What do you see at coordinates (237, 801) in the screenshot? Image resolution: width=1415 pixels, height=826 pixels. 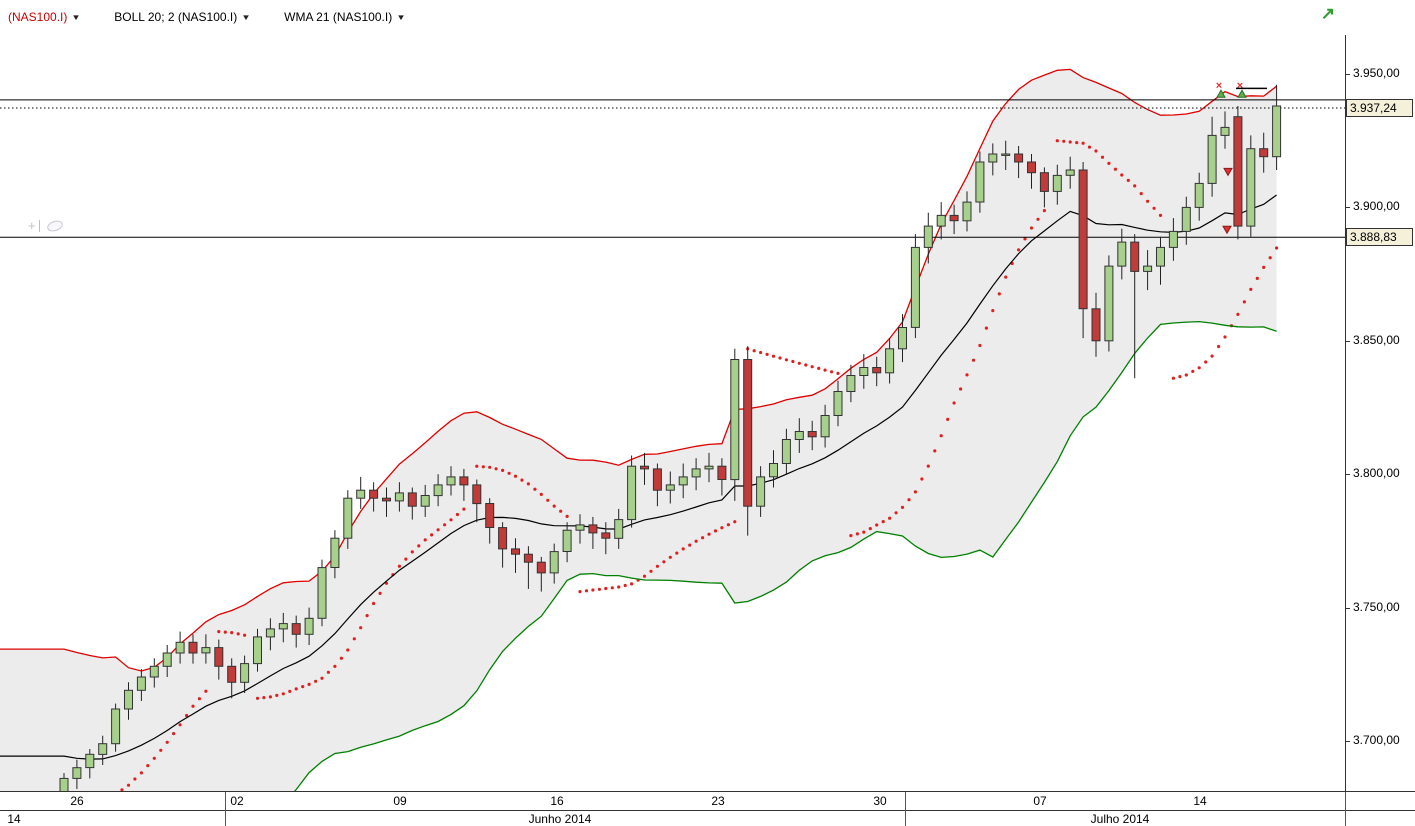 I see `date-tick-label: 02` at bounding box center [237, 801].